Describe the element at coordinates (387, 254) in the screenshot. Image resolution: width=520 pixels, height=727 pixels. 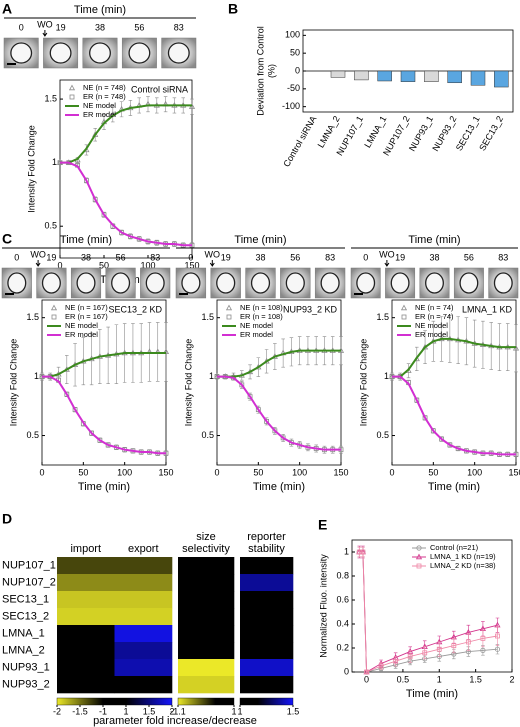
I see `washout-label: WO` at that location.